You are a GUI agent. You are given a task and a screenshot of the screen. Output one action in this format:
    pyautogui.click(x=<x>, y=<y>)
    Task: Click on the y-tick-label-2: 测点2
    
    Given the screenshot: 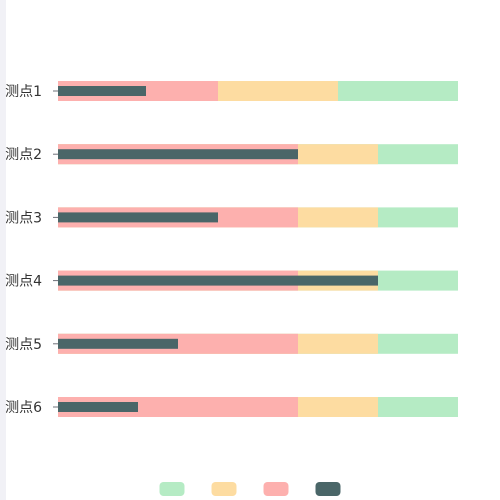 What is the action you would take?
    pyautogui.click(x=23, y=155)
    